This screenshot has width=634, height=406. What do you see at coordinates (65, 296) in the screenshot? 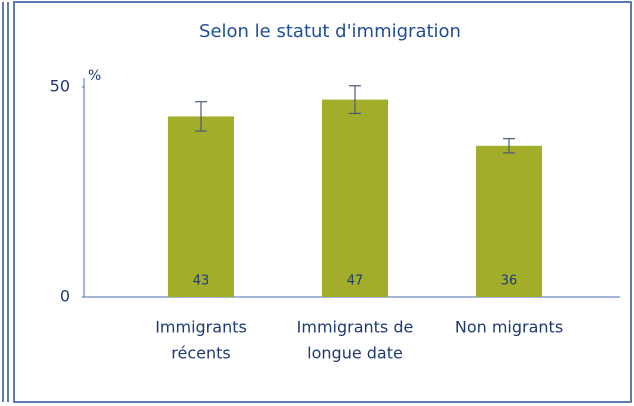
I see `y-tick-label: 0` at bounding box center [65, 296].